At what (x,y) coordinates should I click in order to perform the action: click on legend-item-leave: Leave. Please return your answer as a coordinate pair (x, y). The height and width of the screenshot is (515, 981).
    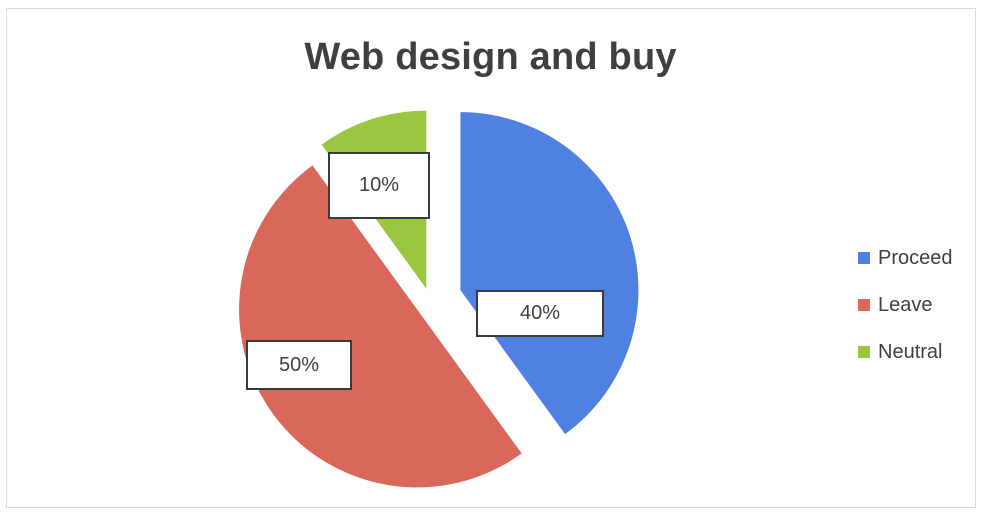
    Looking at the image, I should click on (905, 305).